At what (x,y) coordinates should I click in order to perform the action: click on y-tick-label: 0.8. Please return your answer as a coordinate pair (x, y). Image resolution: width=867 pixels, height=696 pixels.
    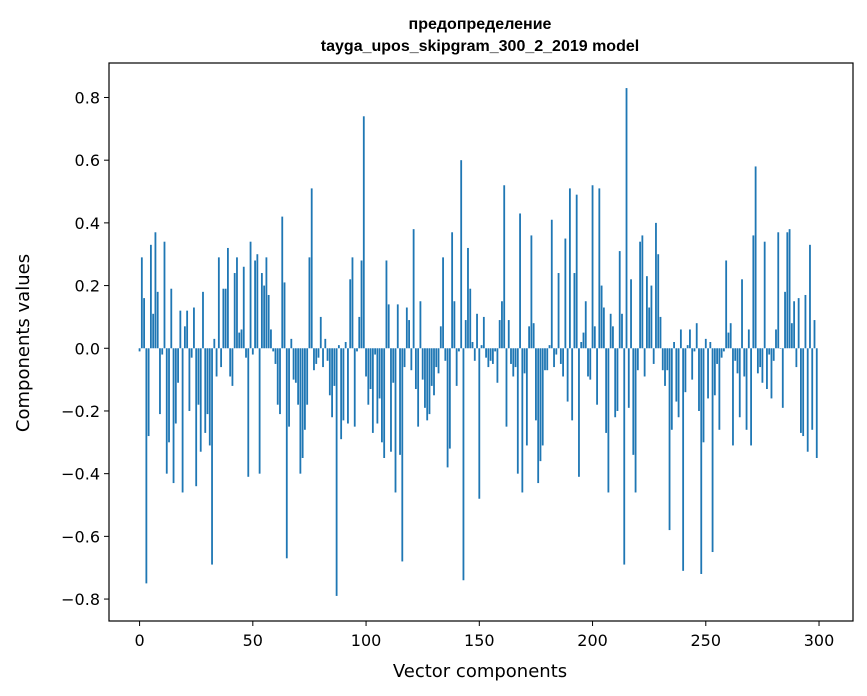
    Looking at the image, I should click on (87, 97).